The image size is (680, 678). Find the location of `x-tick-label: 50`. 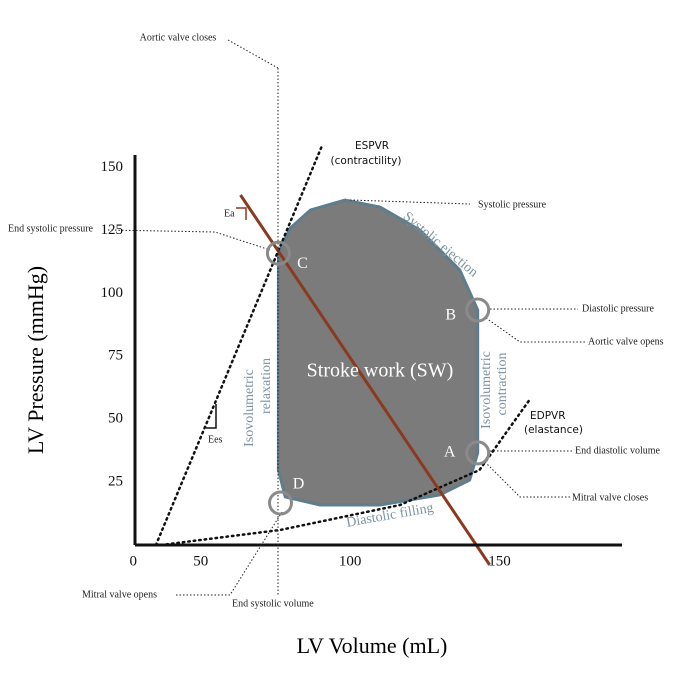

x-tick-label: 50 is located at coordinates (200, 561).